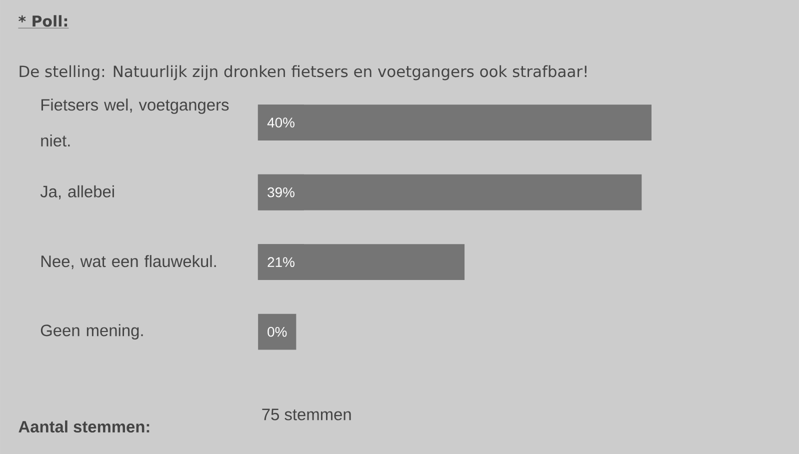  What do you see at coordinates (43, 20) in the screenshot?
I see `text: * Poll:` at bounding box center [43, 20].